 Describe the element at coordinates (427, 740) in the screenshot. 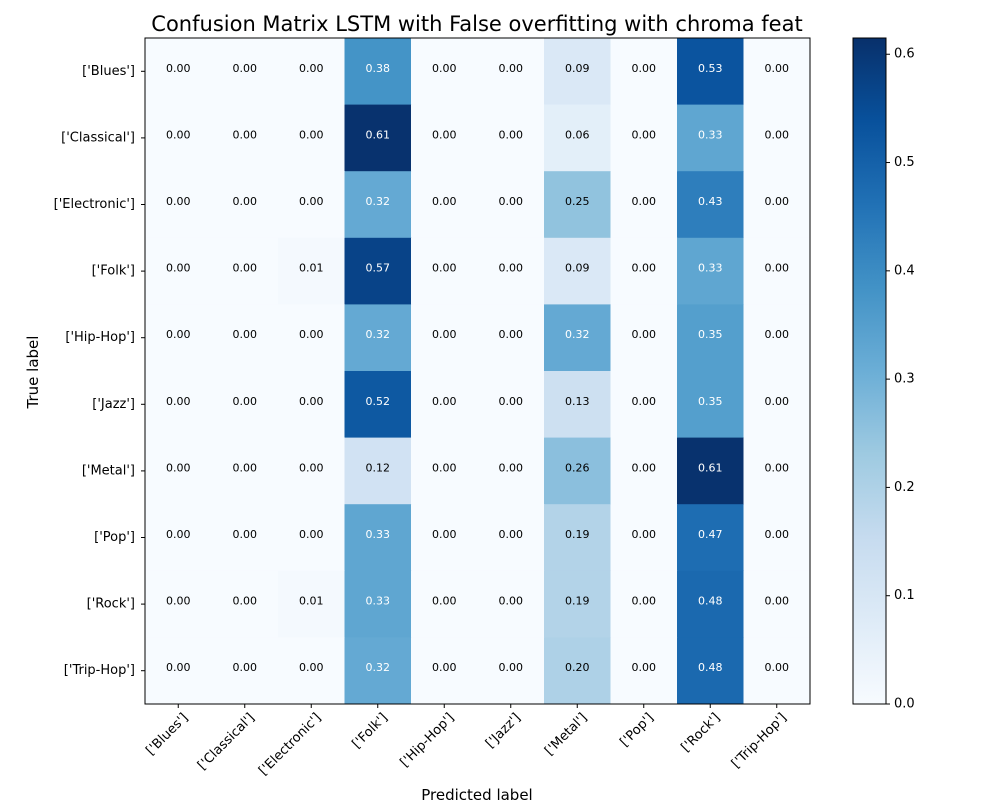

I see `x-tick-label: ['Hip-Hop']` at that location.